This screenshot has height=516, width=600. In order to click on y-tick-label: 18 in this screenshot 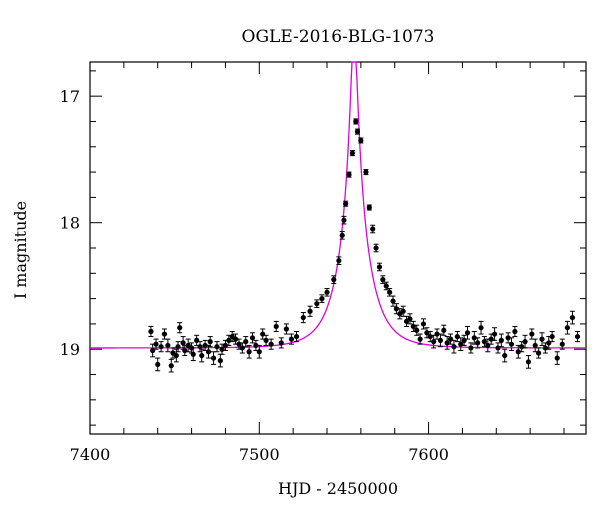, I will do `click(70, 223)`.